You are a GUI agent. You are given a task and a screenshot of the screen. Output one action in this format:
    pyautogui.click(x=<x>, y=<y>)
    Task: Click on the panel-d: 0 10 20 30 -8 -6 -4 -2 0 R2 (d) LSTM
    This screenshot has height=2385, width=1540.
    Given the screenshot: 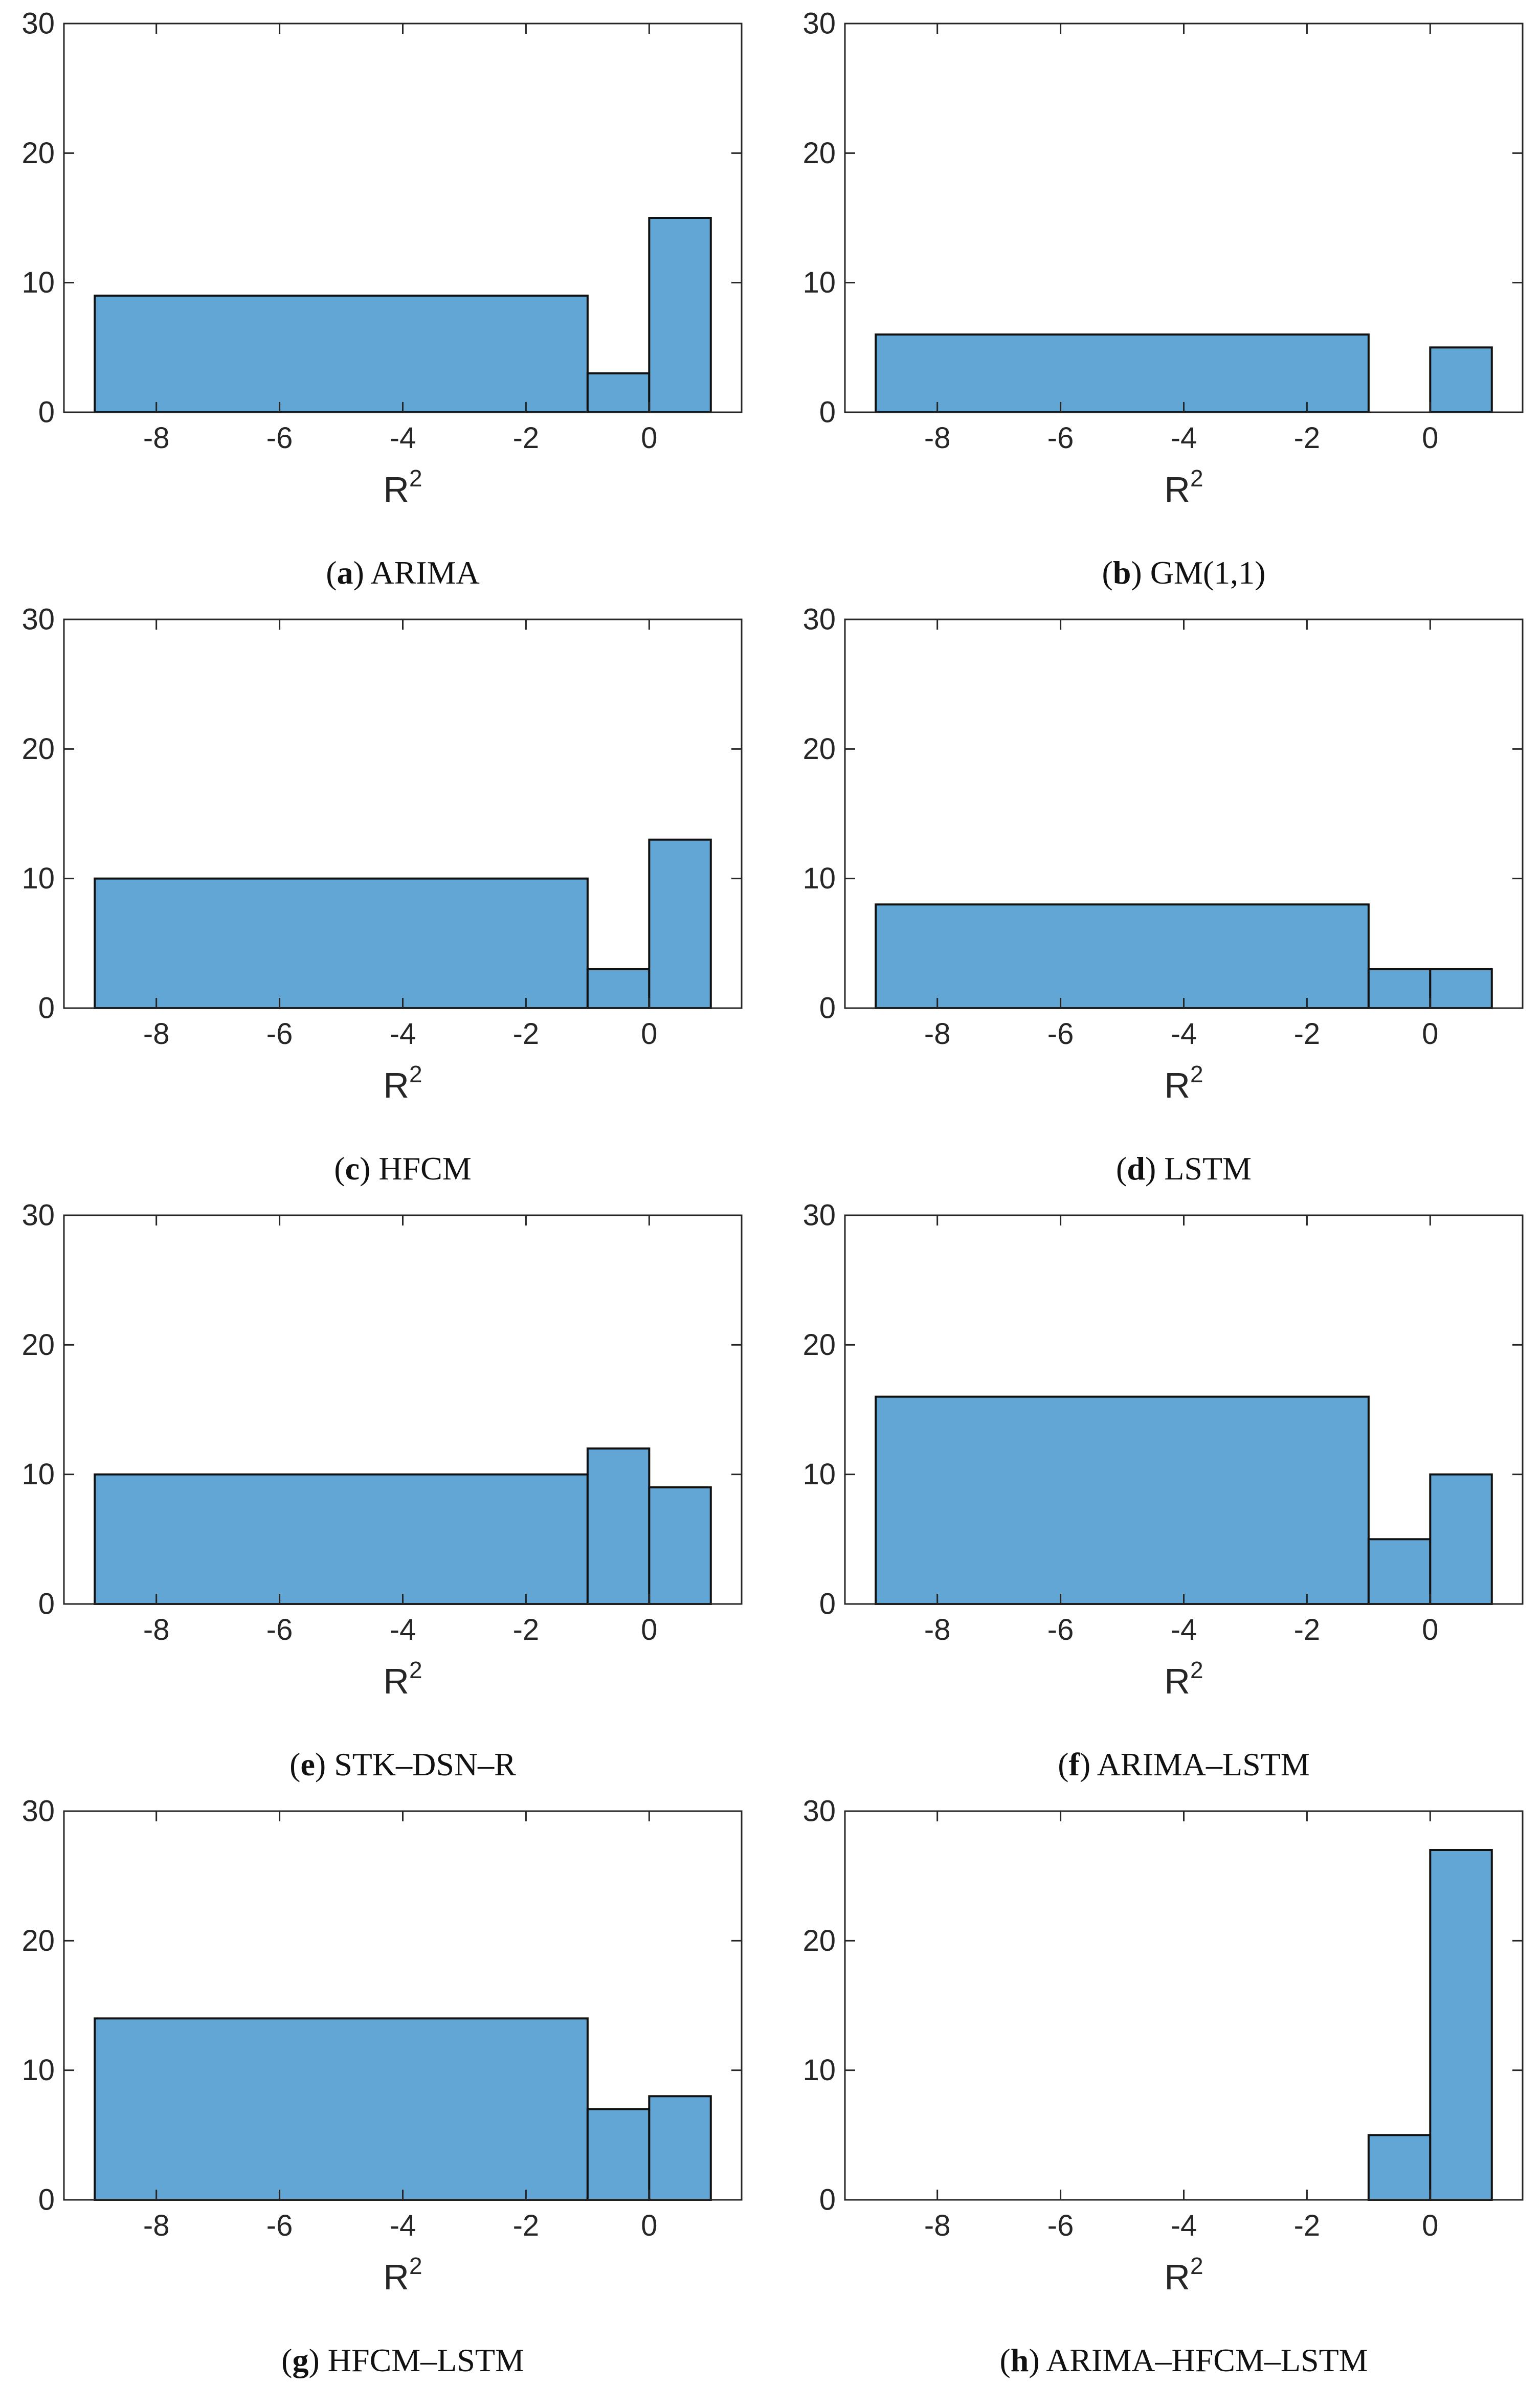 What is the action you would take?
    pyautogui.click(x=1163, y=895)
    